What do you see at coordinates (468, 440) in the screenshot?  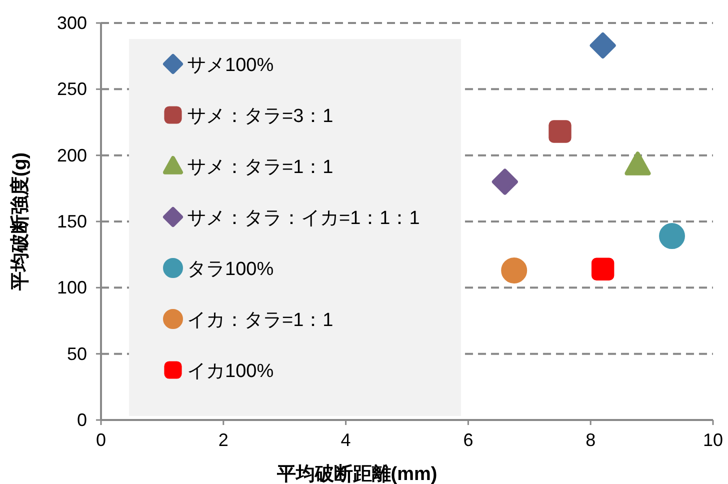 I see `x-tick-label: 6` at bounding box center [468, 440].